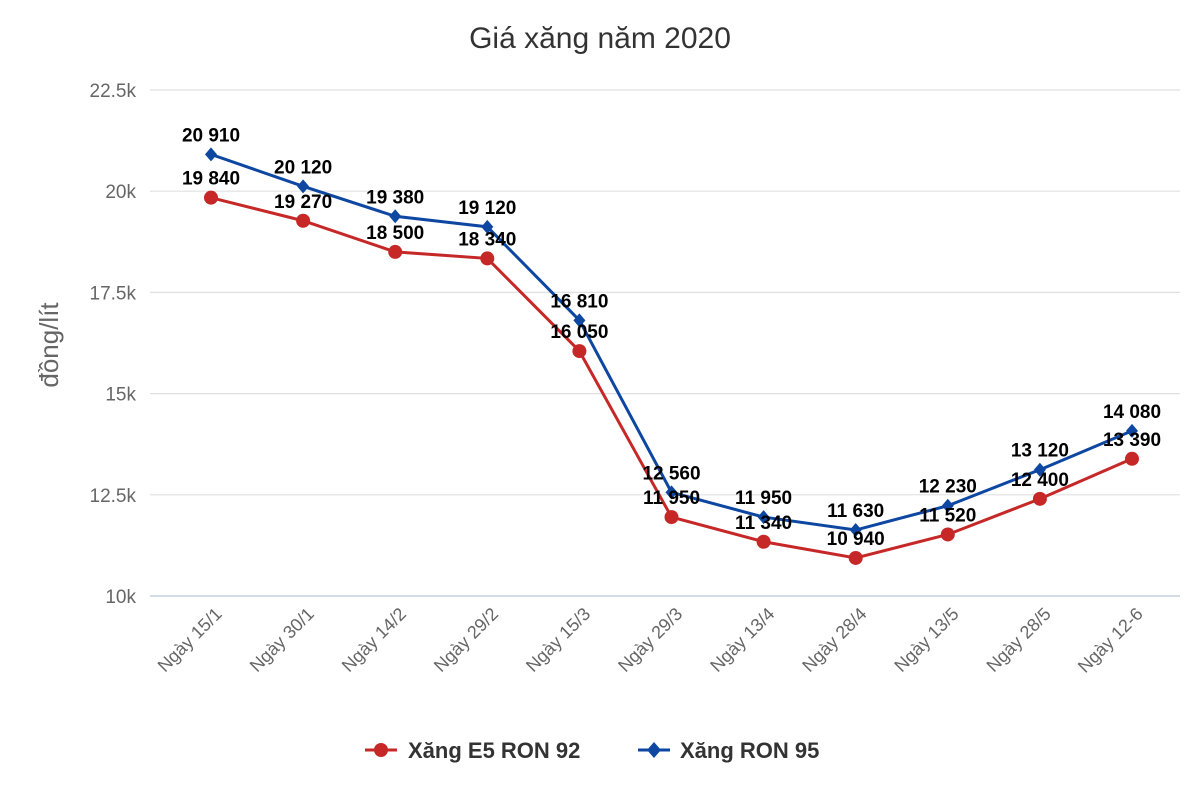 Image resolution: width=1200 pixels, height=800 pixels. I want to click on data-label: 13 120, so click(1040, 451).